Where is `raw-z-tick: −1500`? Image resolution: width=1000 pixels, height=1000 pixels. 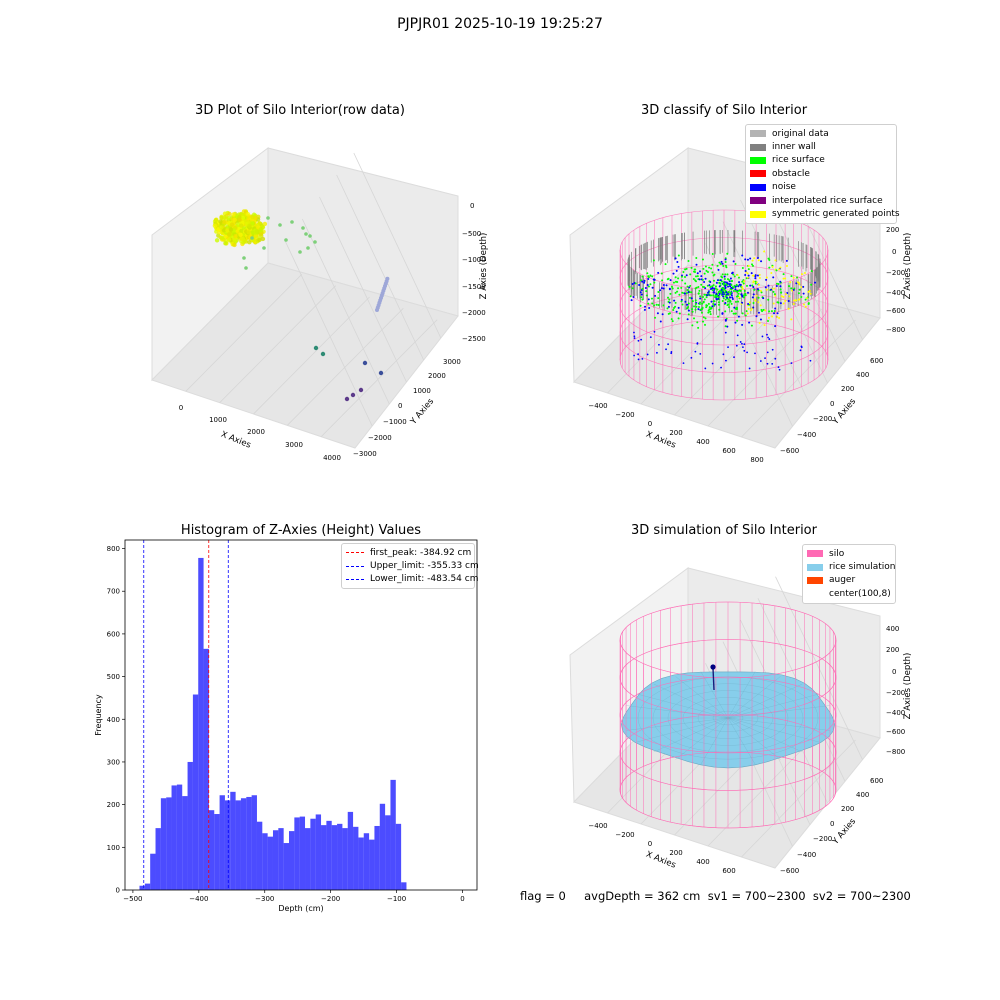 raw-z-tick: −1500 is located at coordinates (474, 287).